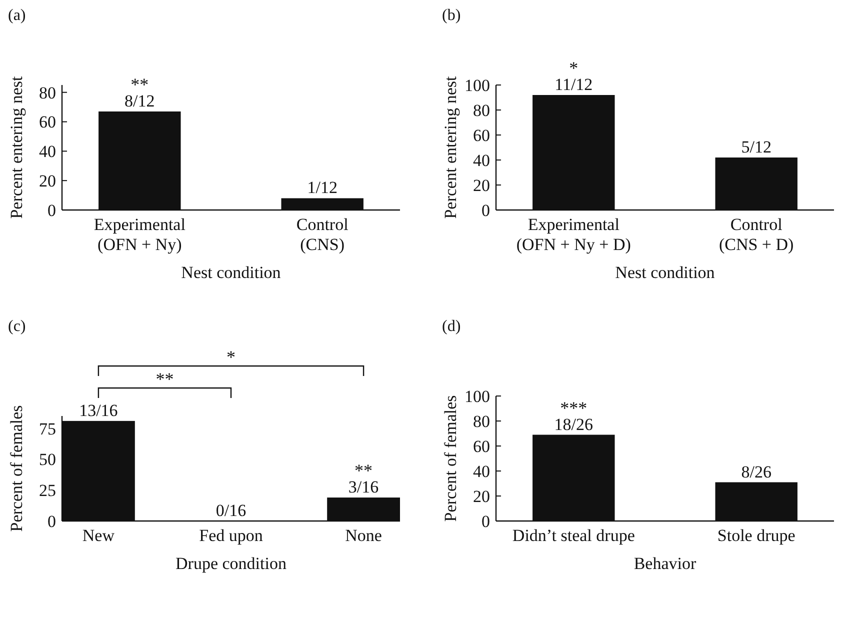  Describe the element at coordinates (47, 460) in the screenshot. I see `y-tick-label: 50` at that location.